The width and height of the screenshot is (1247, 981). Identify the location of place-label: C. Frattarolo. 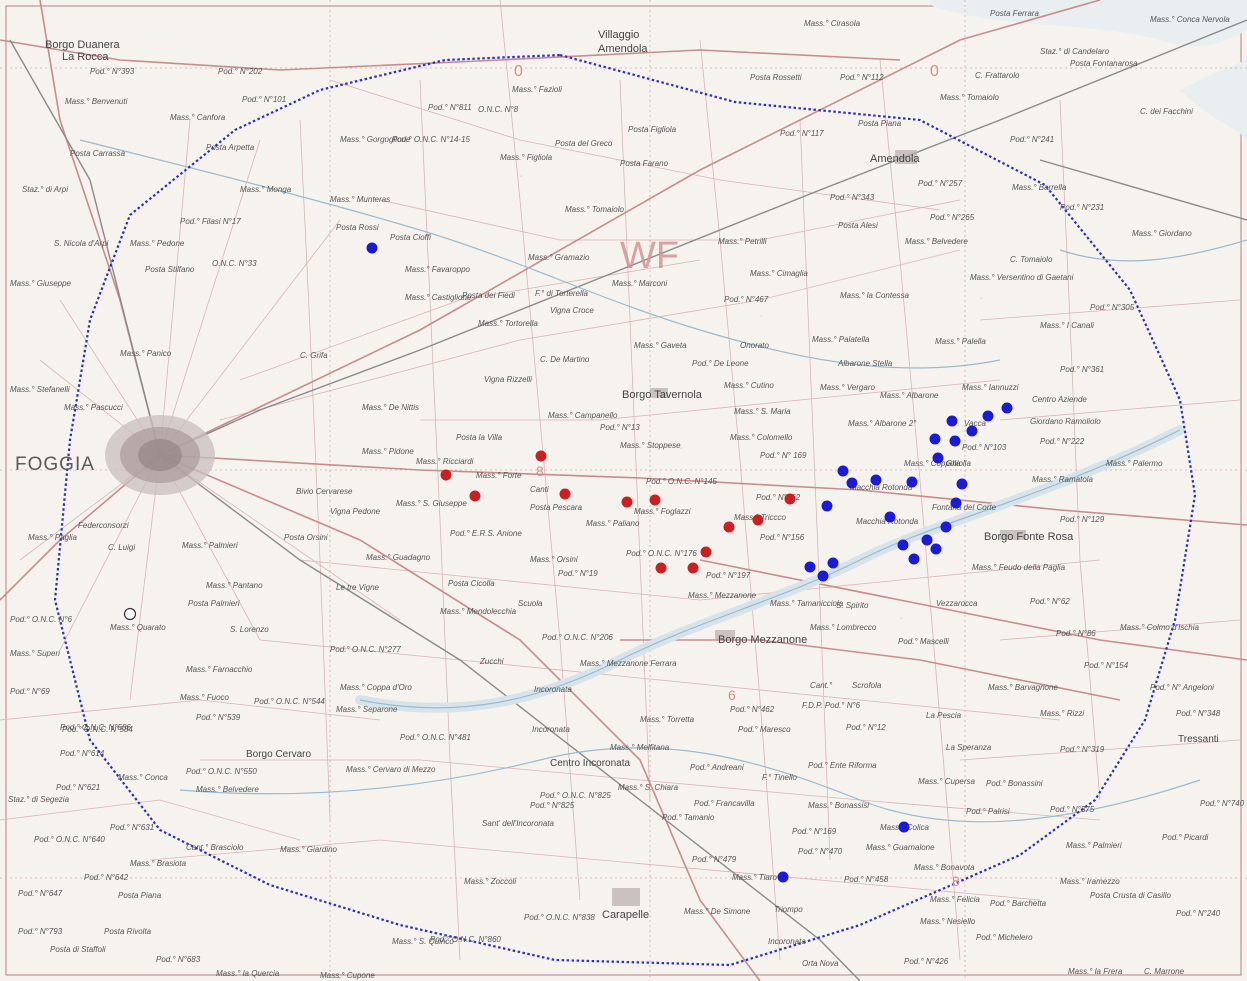
(997, 75).